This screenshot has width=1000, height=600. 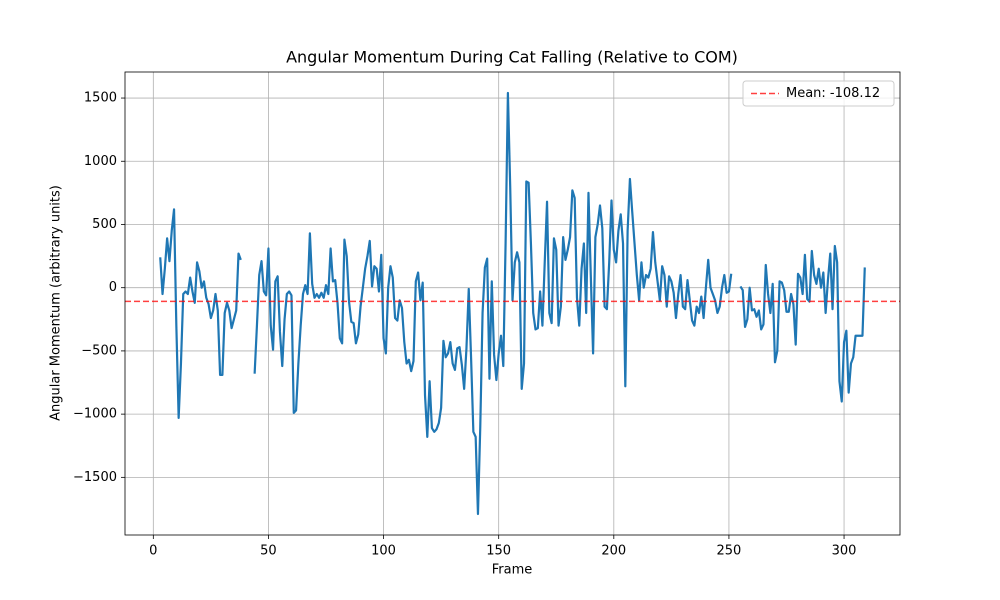 What do you see at coordinates (383, 551) in the screenshot?
I see `x-tick-label: 100` at bounding box center [383, 551].